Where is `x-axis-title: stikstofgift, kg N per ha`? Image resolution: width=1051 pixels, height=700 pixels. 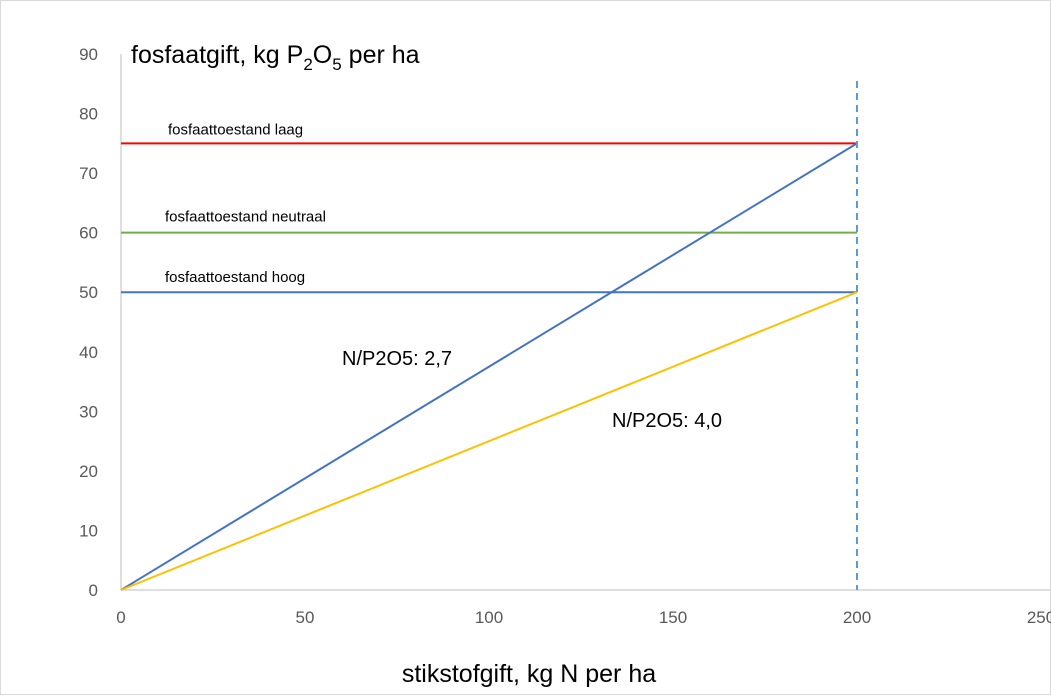 x-axis-title: stikstofgift, kg N per ha is located at coordinates (529, 674).